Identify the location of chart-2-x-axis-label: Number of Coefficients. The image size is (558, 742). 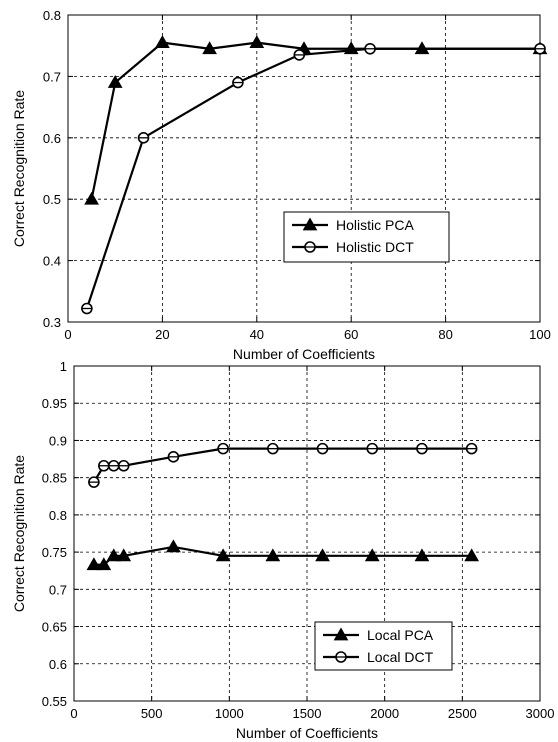
(307, 733).